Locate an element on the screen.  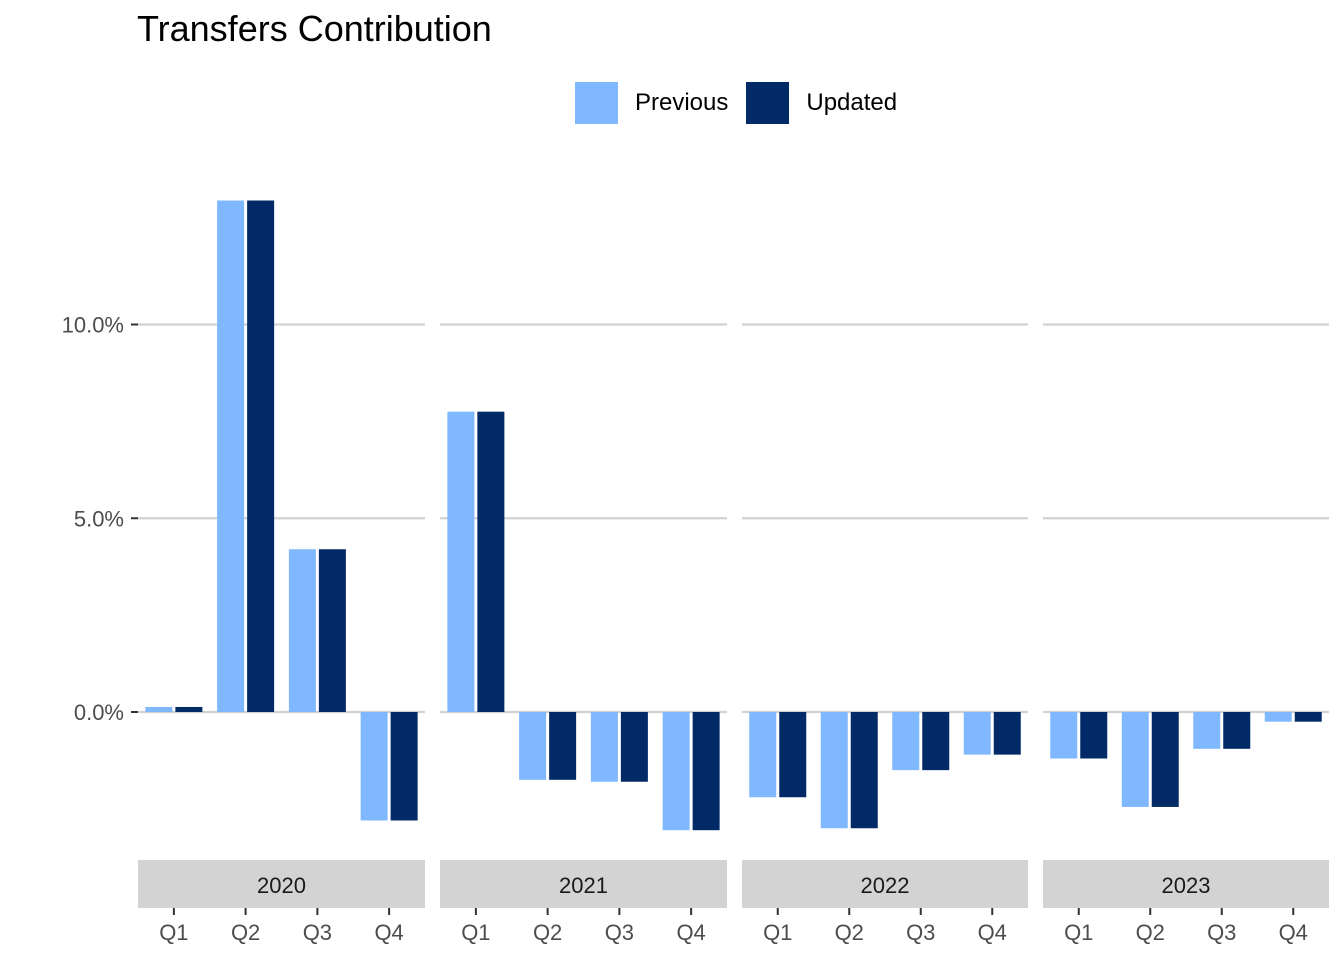
bar-updated-2020-q2 is located at coordinates (261, 456).